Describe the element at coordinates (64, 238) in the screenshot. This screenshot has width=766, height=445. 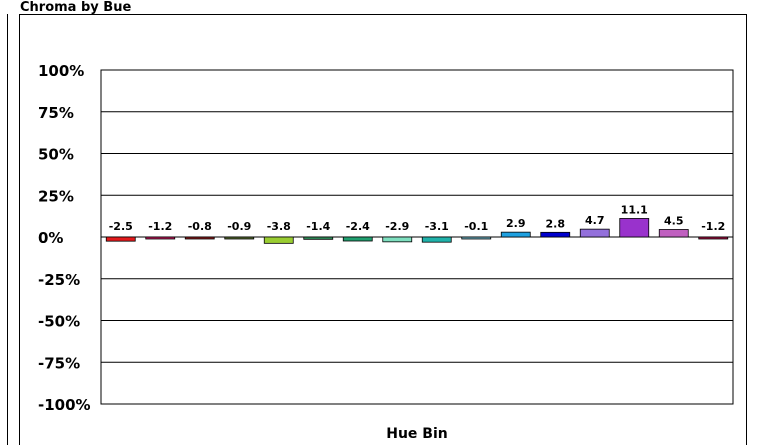
I see `y-axis-ticks: 100% 75% 50% 25% 0% -25% -50% -75% -100%` at that location.